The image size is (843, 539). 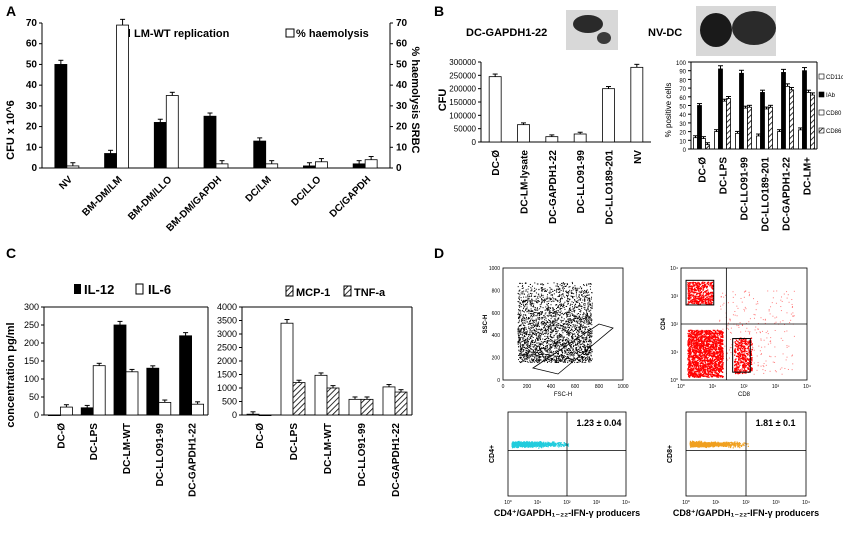 I want to click on y-tick-label: 0, so click(x=36, y=415).